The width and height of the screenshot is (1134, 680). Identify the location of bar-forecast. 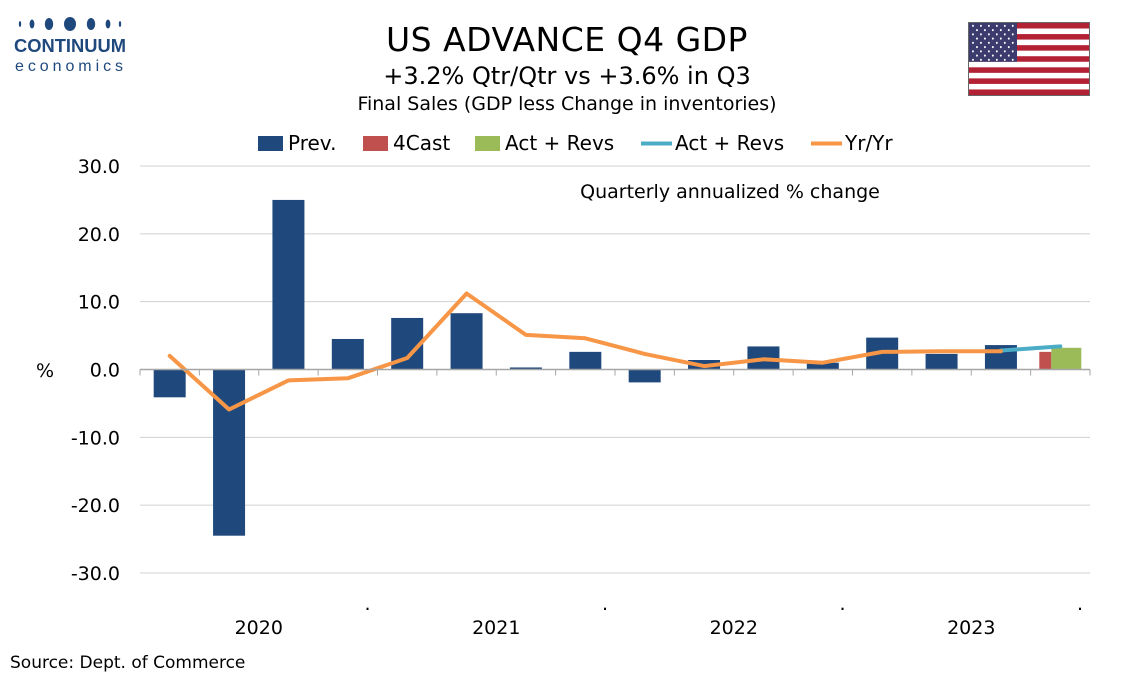
(1045, 360).